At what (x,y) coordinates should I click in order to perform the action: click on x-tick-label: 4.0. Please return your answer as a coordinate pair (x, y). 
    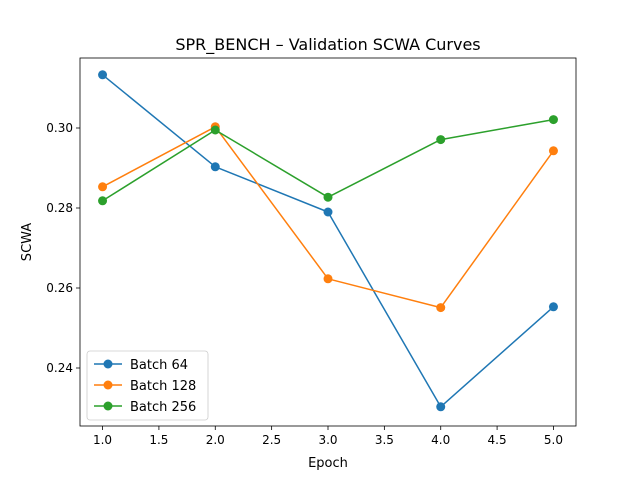
    Looking at the image, I should click on (440, 440).